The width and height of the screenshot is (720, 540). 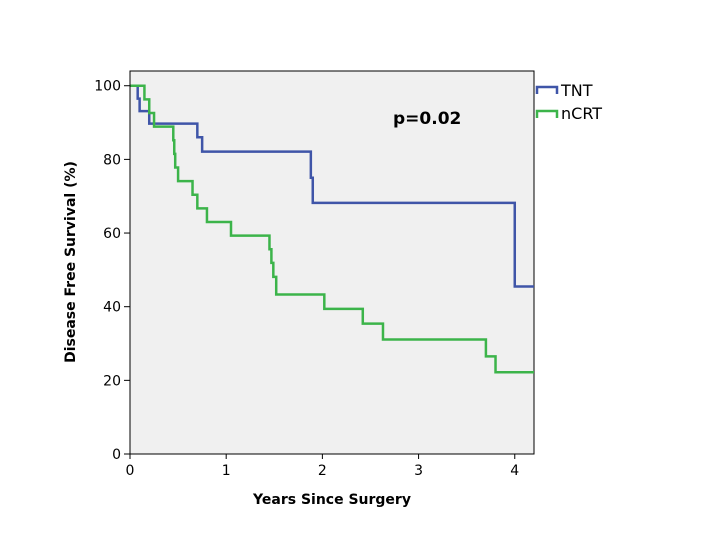 I want to click on legend: TNT nCRT, so click(x=568, y=102).